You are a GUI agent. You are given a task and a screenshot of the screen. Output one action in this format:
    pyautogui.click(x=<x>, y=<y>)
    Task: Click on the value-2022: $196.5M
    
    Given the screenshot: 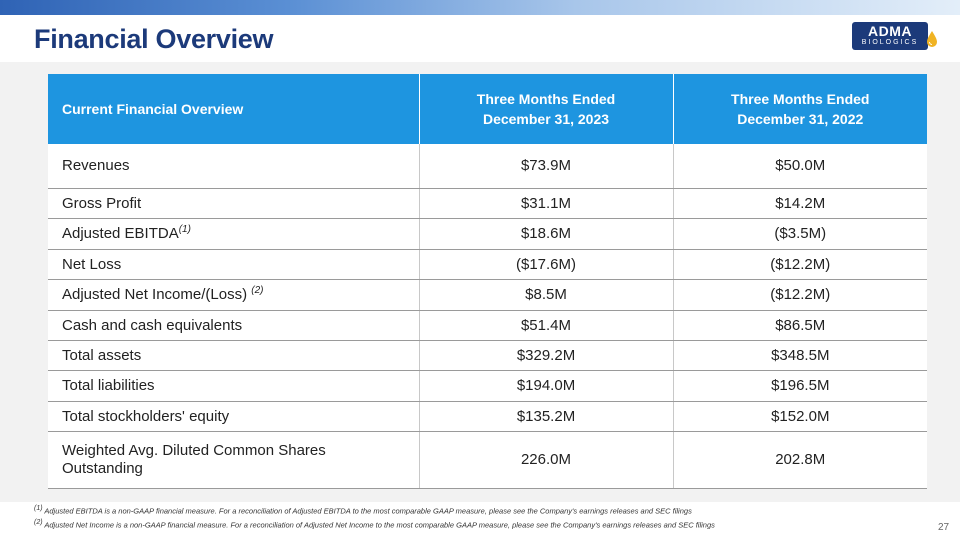 What is the action you would take?
    pyautogui.click(x=800, y=386)
    